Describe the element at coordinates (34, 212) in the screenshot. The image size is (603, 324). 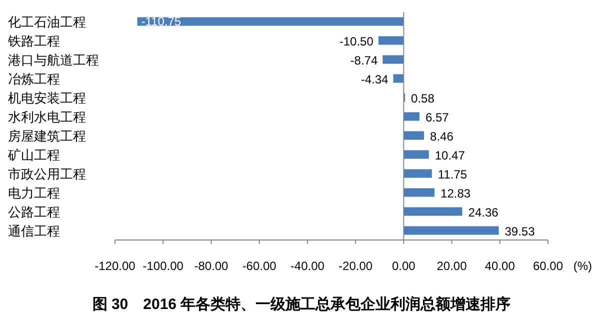
I see `y-tick-label: 公路工程` at that location.